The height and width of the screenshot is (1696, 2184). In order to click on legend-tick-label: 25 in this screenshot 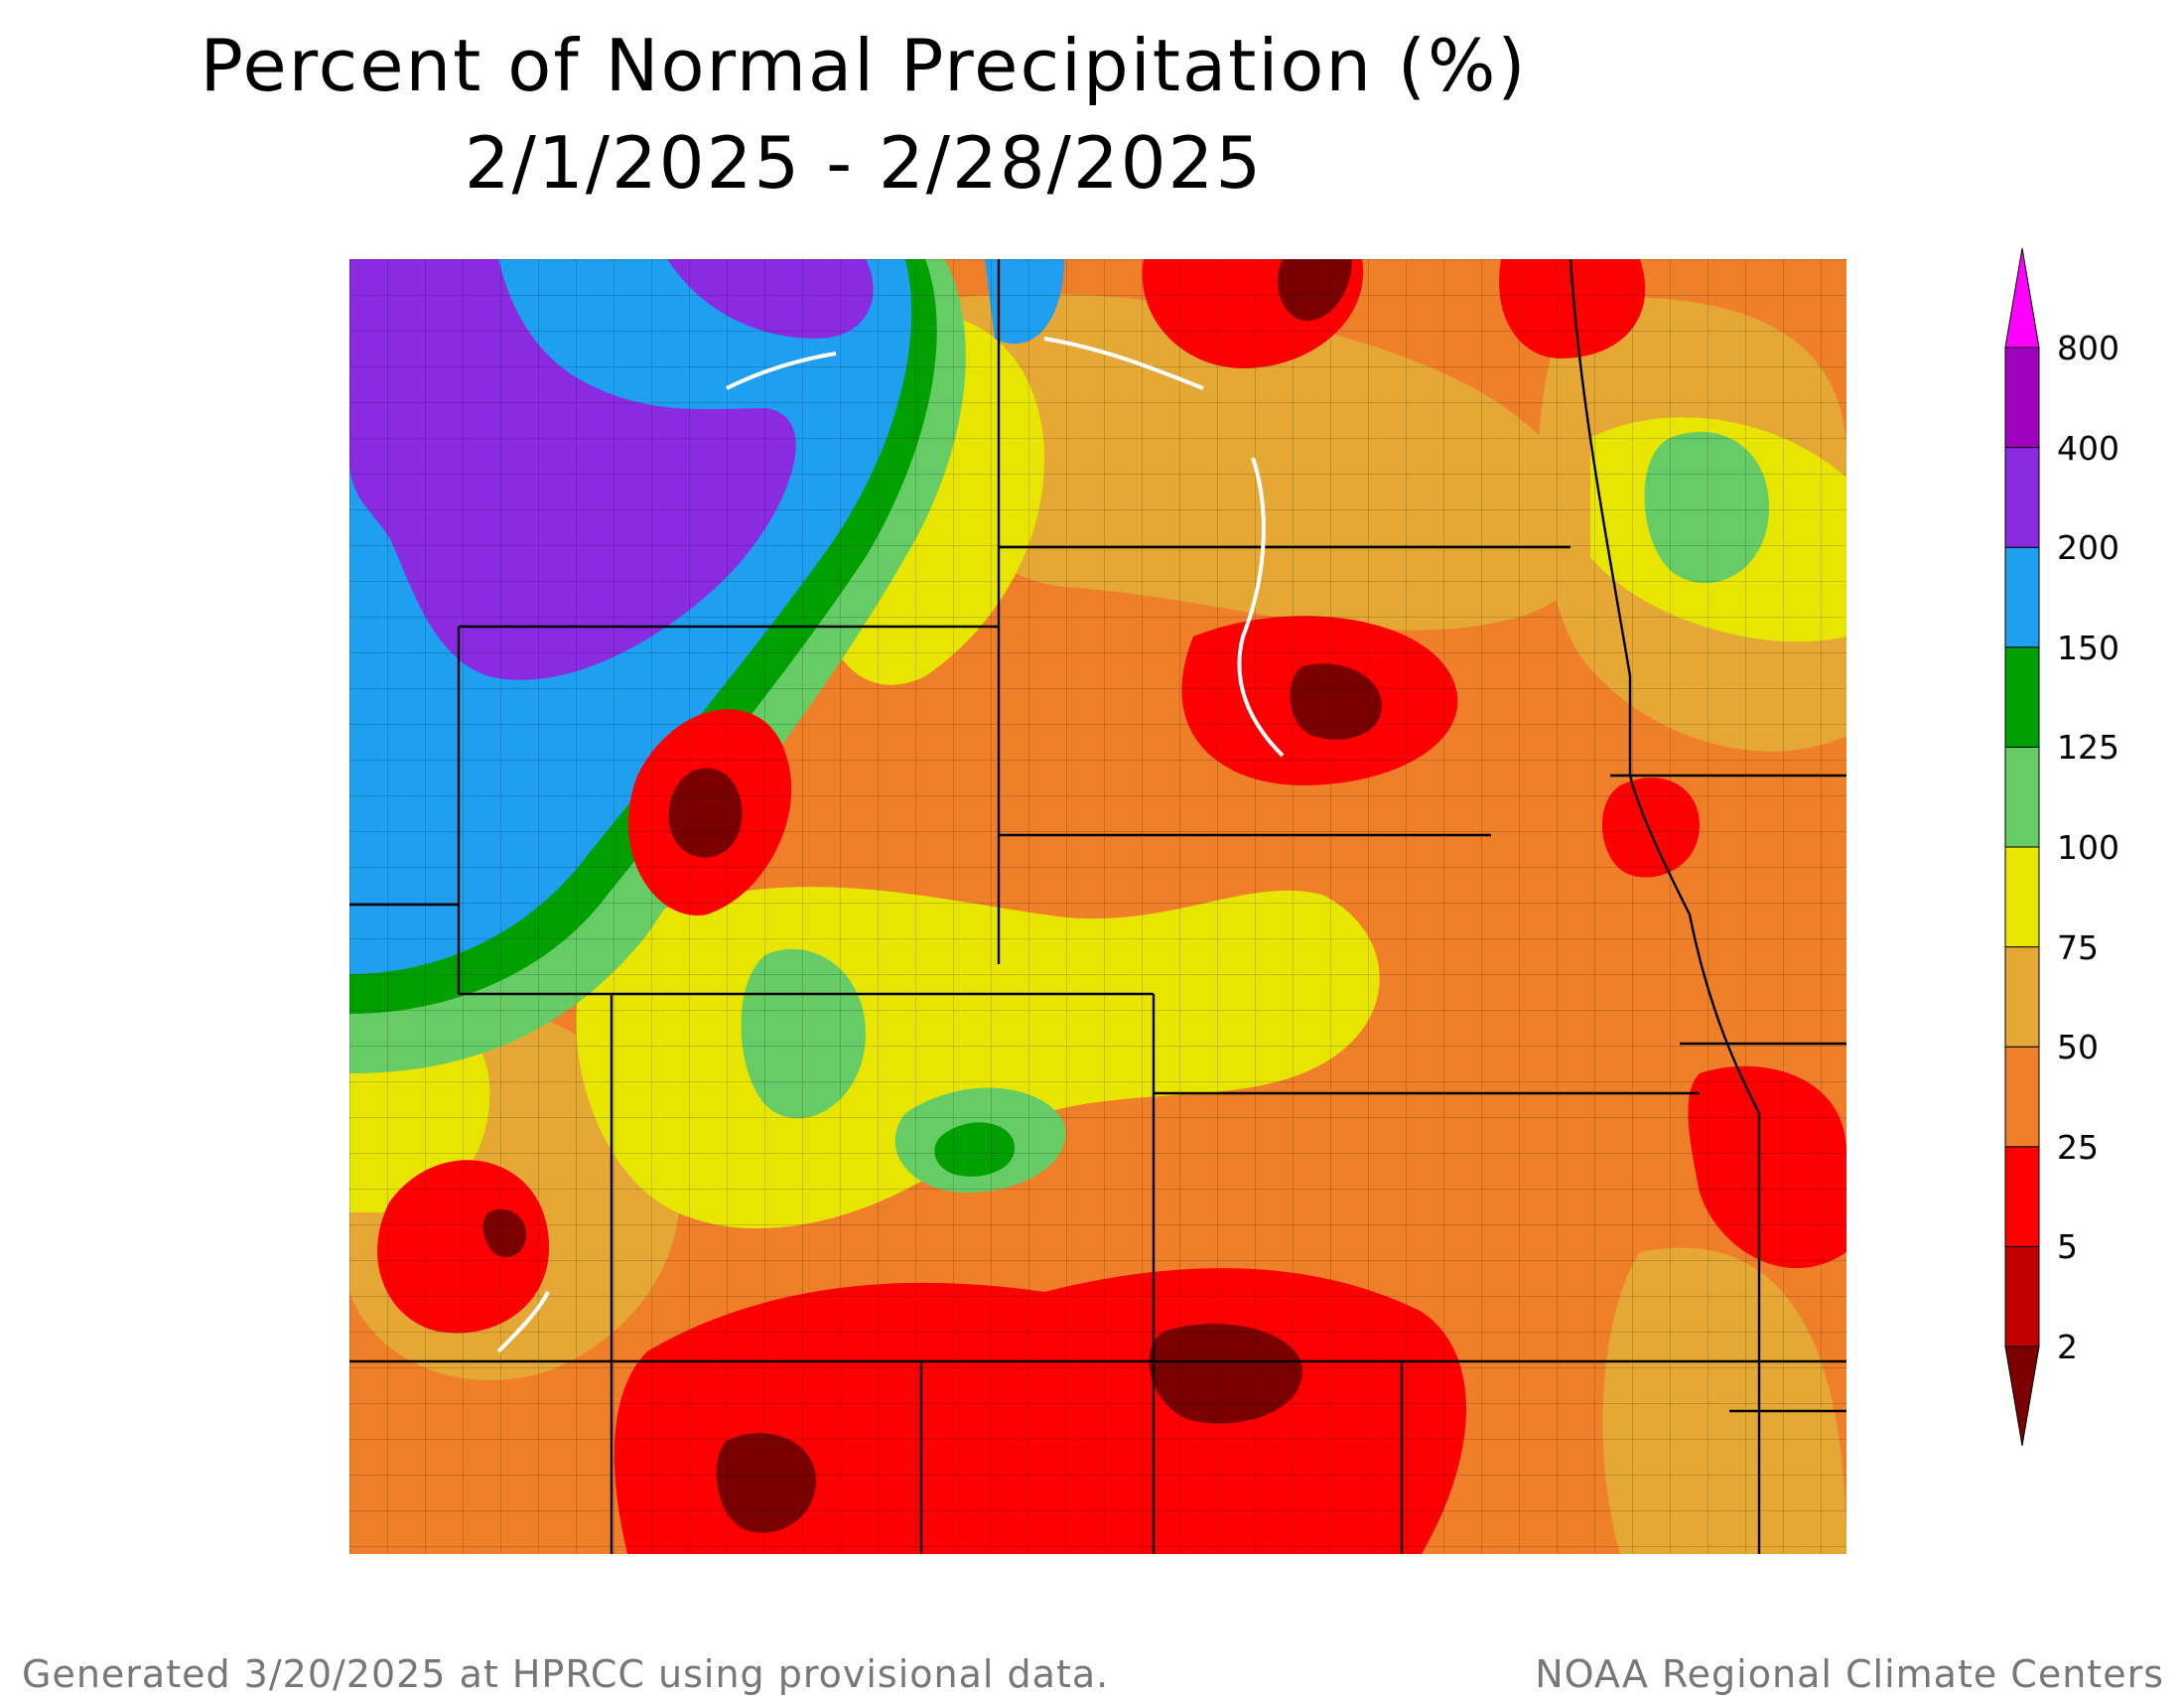, I will do `click(2078, 1147)`.